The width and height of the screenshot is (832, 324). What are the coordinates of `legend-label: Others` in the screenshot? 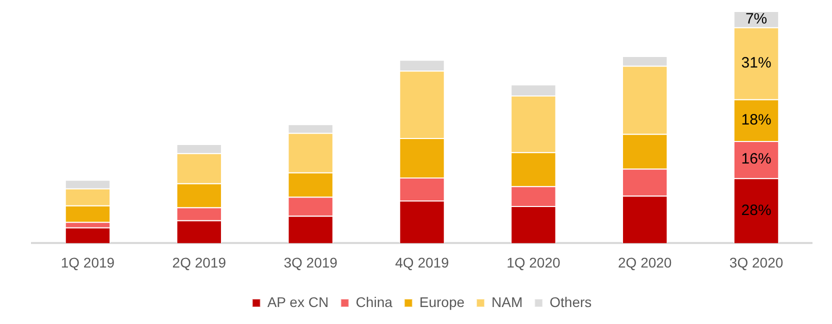 It's located at (571, 302).